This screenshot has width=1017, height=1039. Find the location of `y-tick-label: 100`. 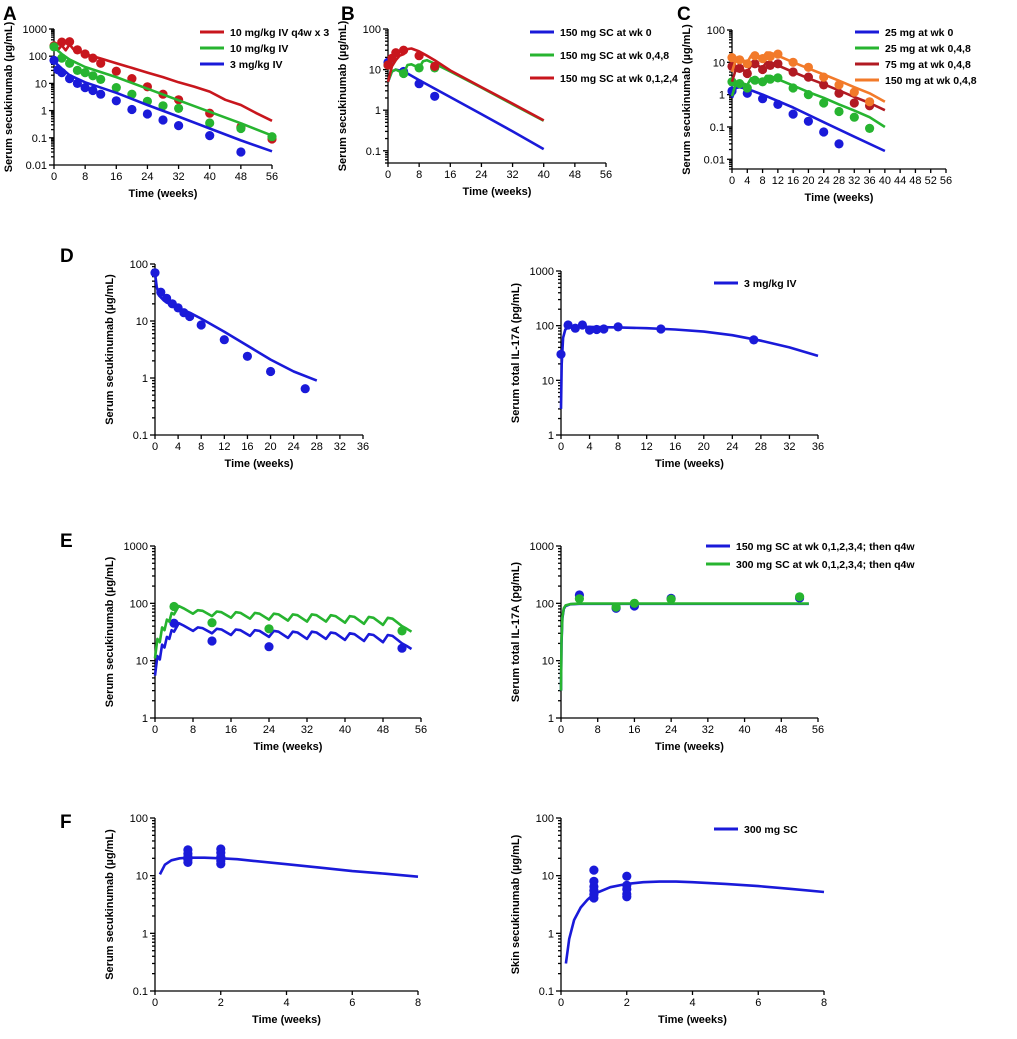

y-tick-label: 100 is located at coordinates (372, 30).